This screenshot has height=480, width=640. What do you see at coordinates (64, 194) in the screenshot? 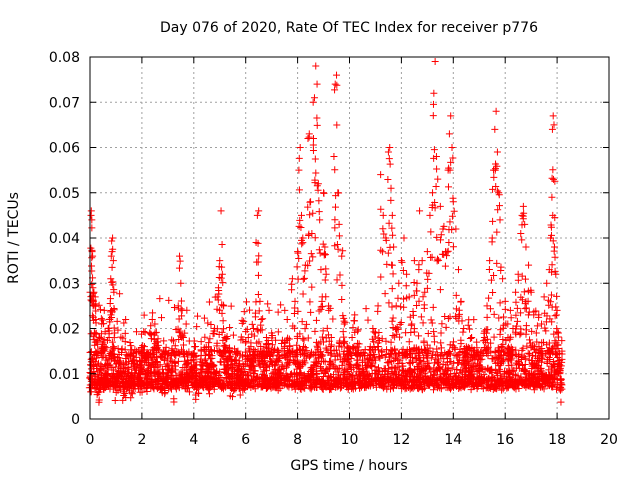
I see `y-tick-label: 0.05` at bounding box center [64, 194].